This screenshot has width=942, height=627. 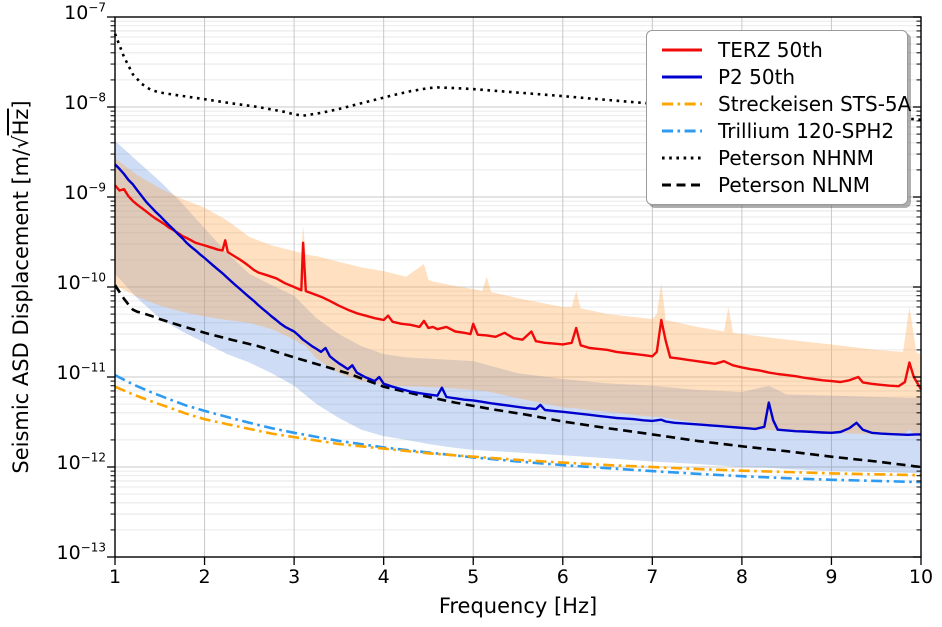 What do you see at coordinates (81, 282) in the screenshot?
I see `y-tick-label-1e-10: 10⁻¹⁰` at bounding box center [81, 282].